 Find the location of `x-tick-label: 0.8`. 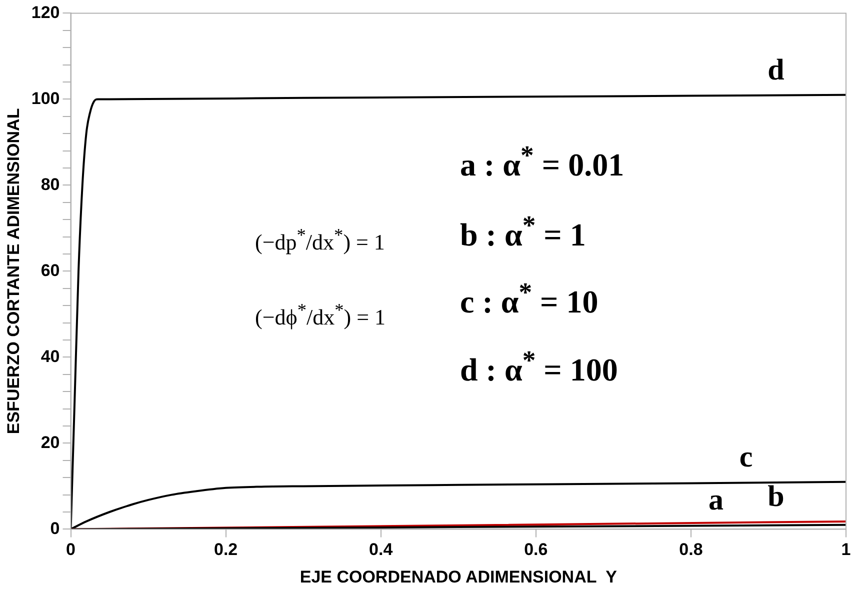

x-tick-label: 0.8 is located at coordinates (691, 550).